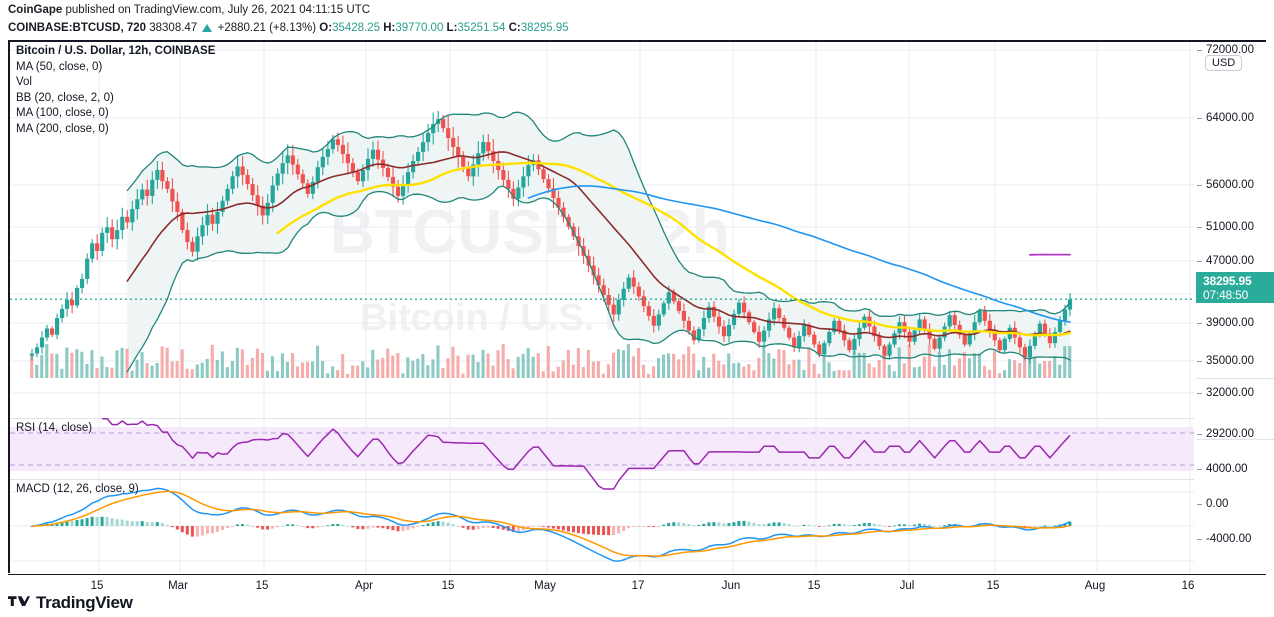 The height and width of the screenshot is (617, 1274). Describe the element at coordinates (586, 454) in the screenshot. I see `rsi-line` at that location.